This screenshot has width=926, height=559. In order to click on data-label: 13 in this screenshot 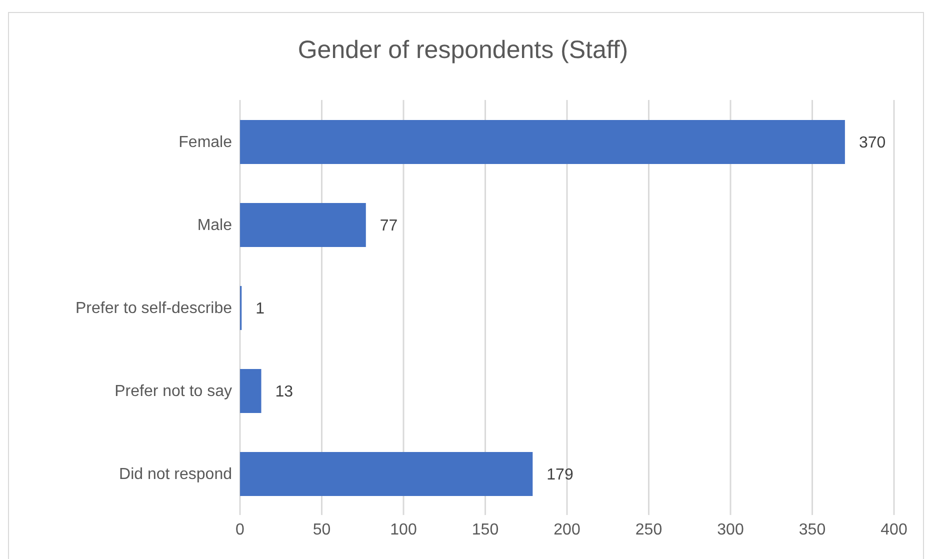, I will do `click(284, 392)`.